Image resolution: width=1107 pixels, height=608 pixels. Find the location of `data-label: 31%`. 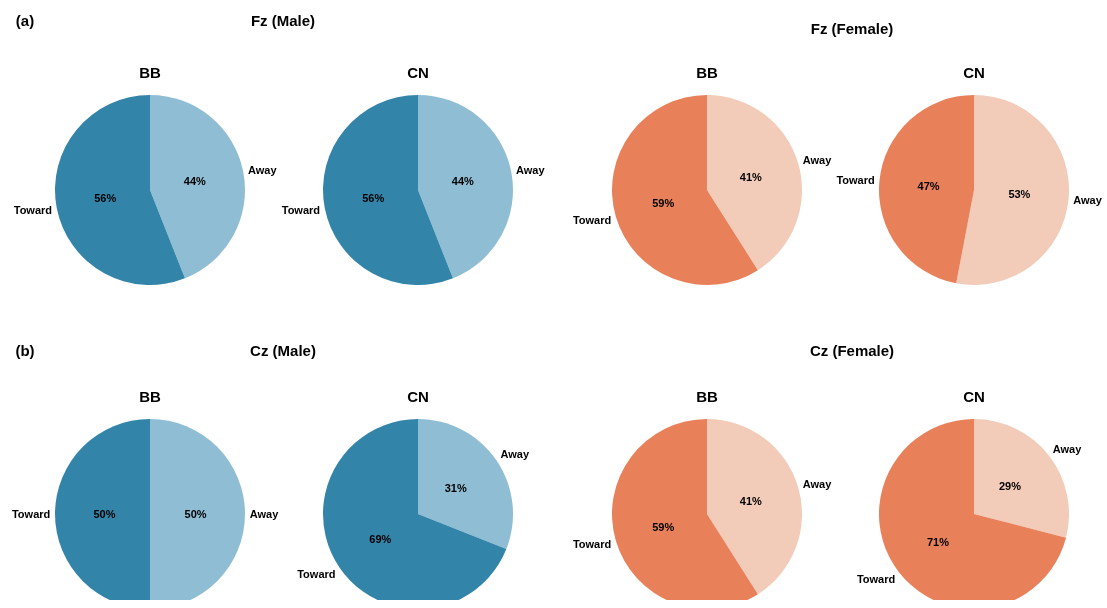

data-label: 31% is located at coordinates (455, 488).